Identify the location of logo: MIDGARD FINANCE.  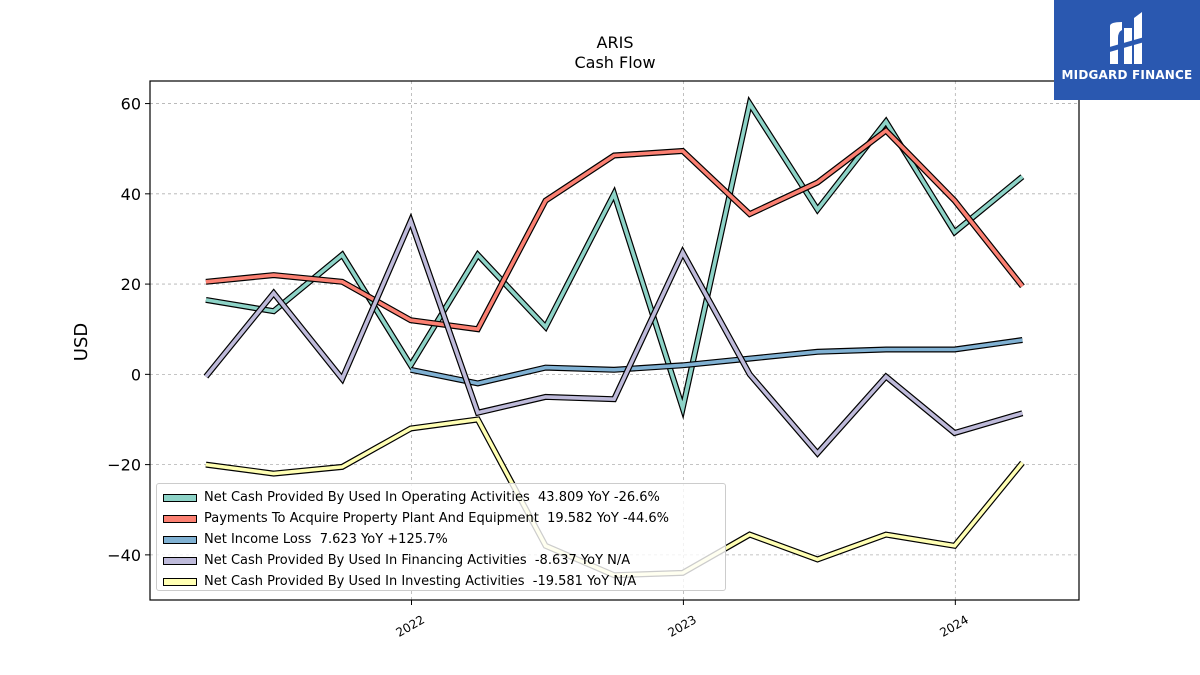
(1127, 50).